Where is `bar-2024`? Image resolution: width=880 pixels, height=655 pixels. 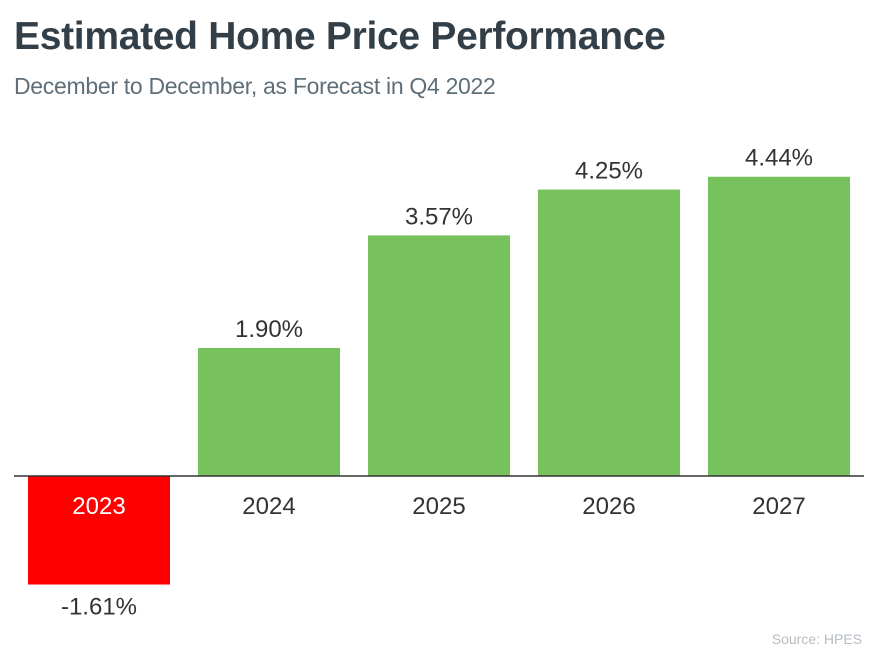 bar-2024 is located at coordinates (269, 411).